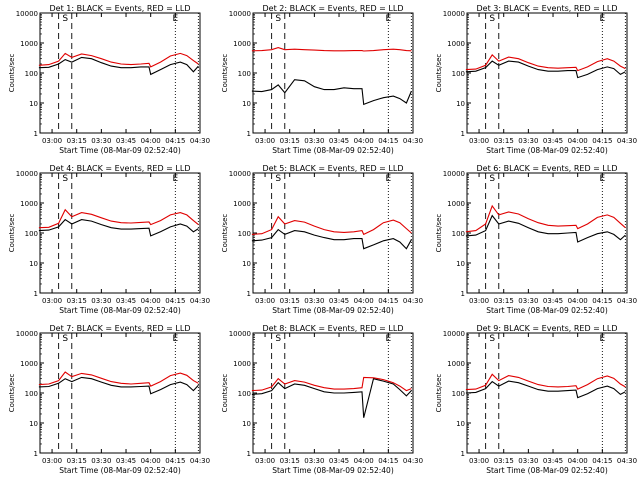 The width and height of the screenshot is (640, 480). What do you see at coordinates (333, 168) in the screenshot?
I see `panel-title: Det 5: BLACK = Events, RED = LLD` at bounding box center [333, 168].